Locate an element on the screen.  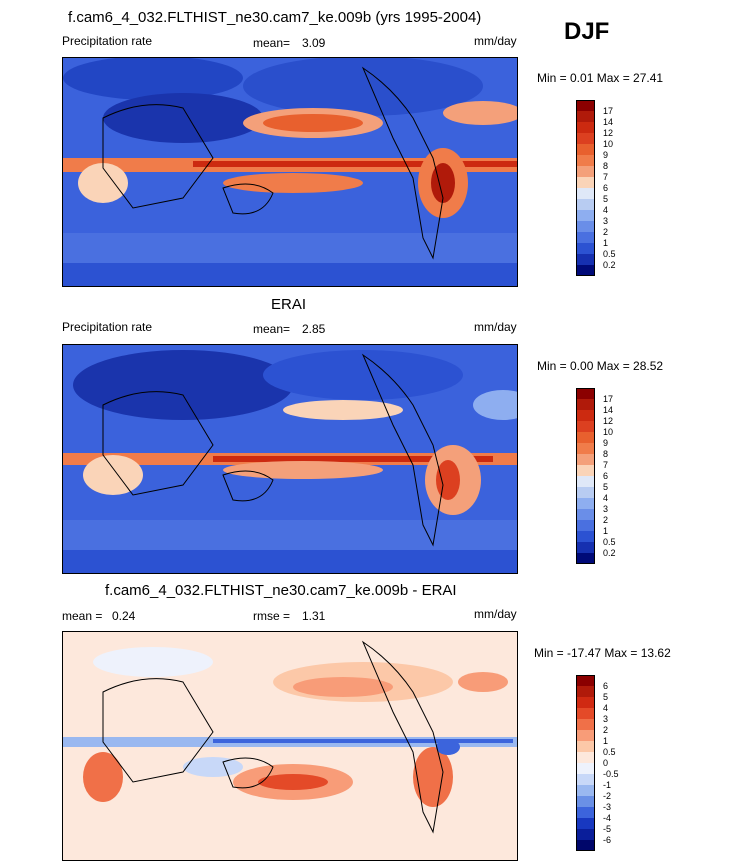
panel3-rmse-value: 1.31 is located at coordinates (314, 616).